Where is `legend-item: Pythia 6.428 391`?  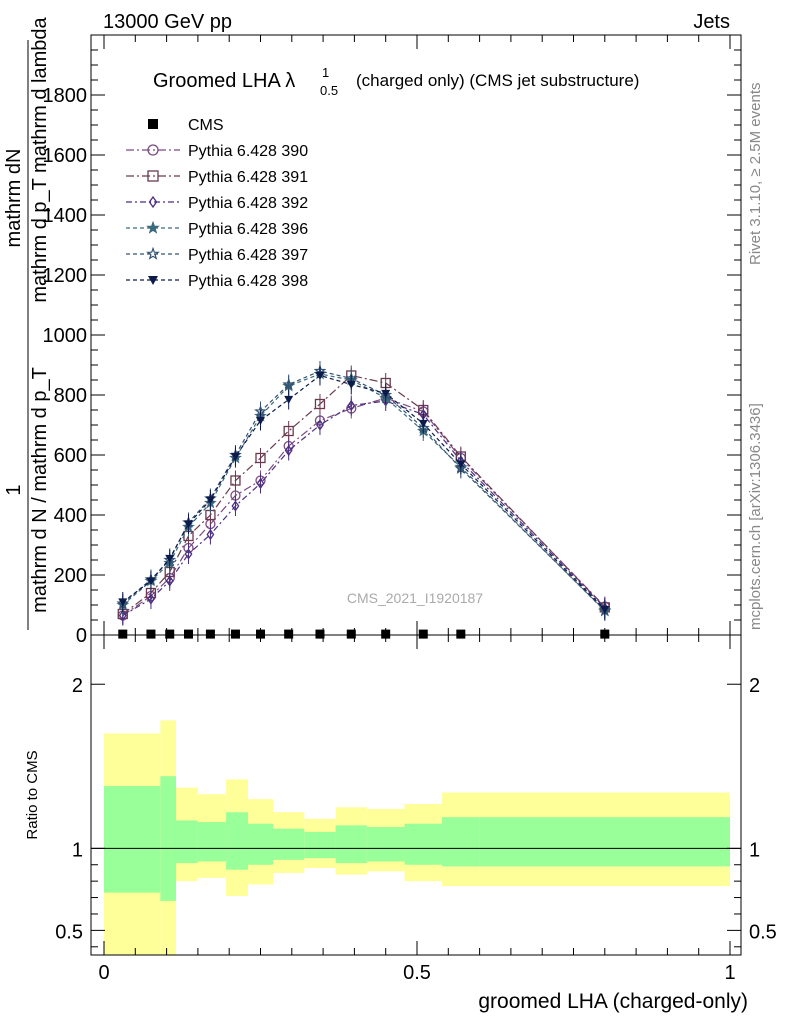 legend-item: Pythia 6.428 391 is located at coordinates (217, 177).